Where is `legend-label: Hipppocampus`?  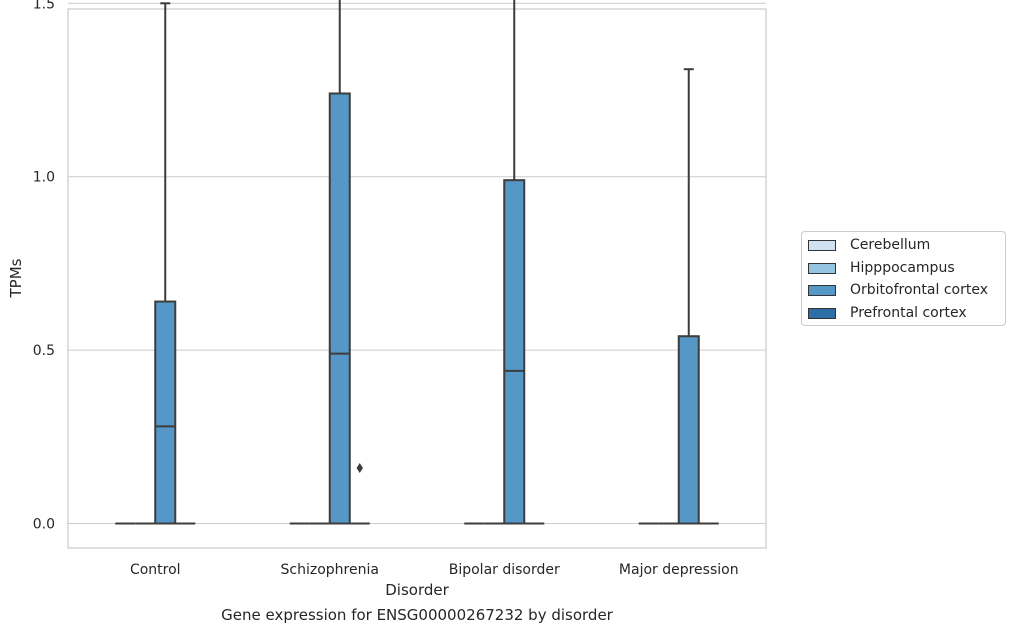 legend-label: Hipppocampus is located at coordinates (902, 268).